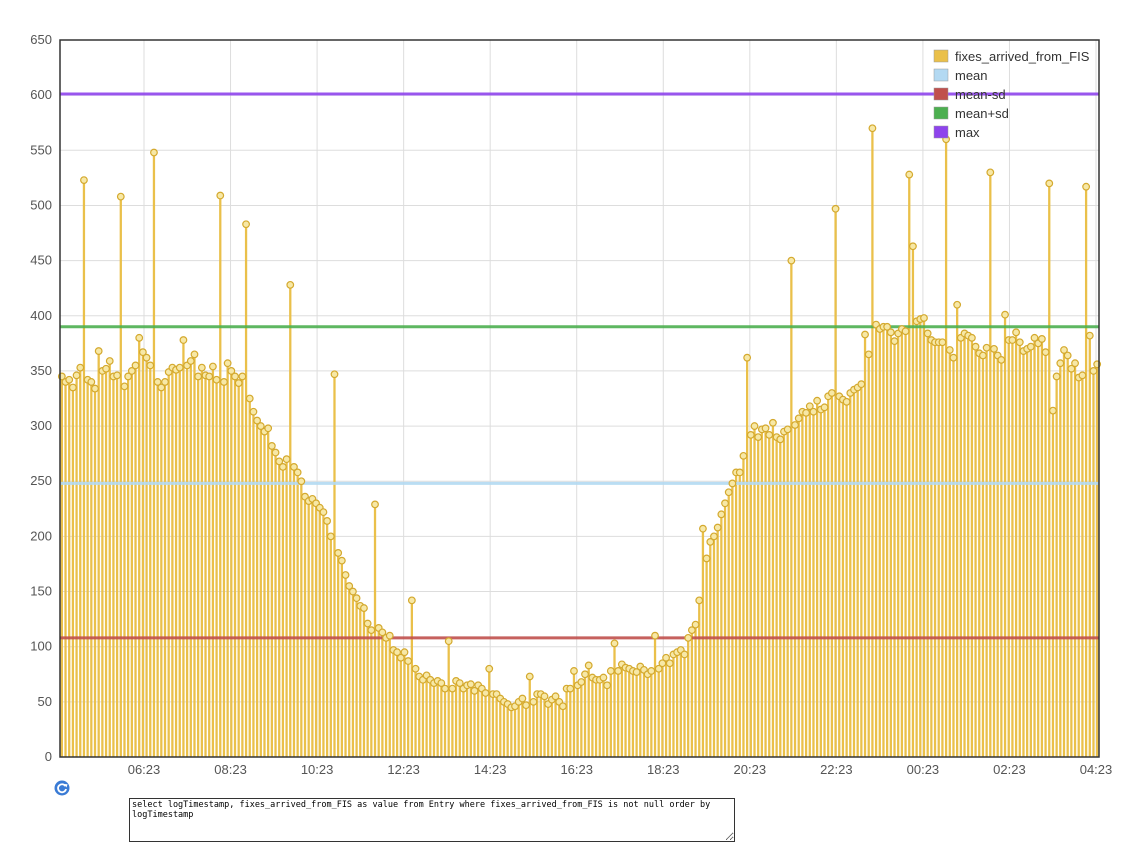  Describe the element at coordinates (967, 132) in the screenshot. I see `legend-label: max` at that location.